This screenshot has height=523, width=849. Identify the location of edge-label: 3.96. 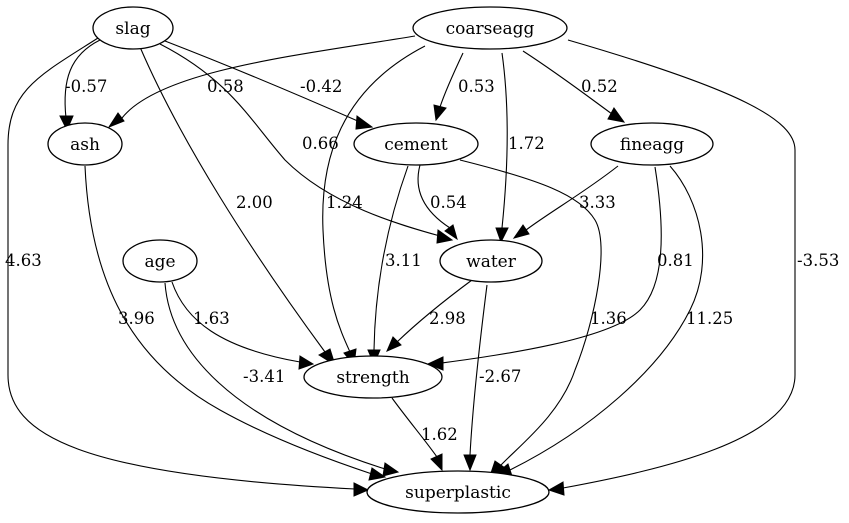
(136, 318).